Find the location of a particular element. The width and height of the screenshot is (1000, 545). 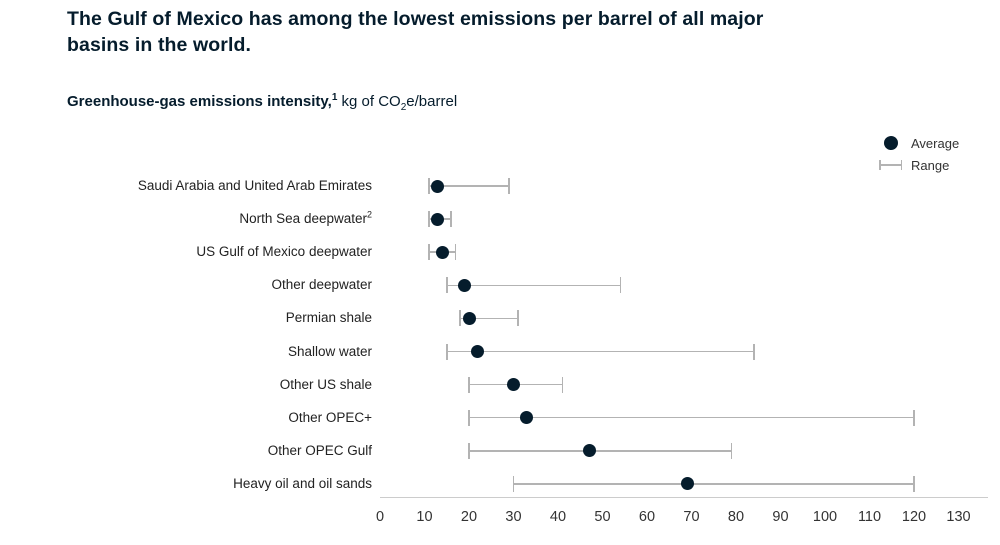

row-label: Other deepwater is located at coordinates (321, 285).